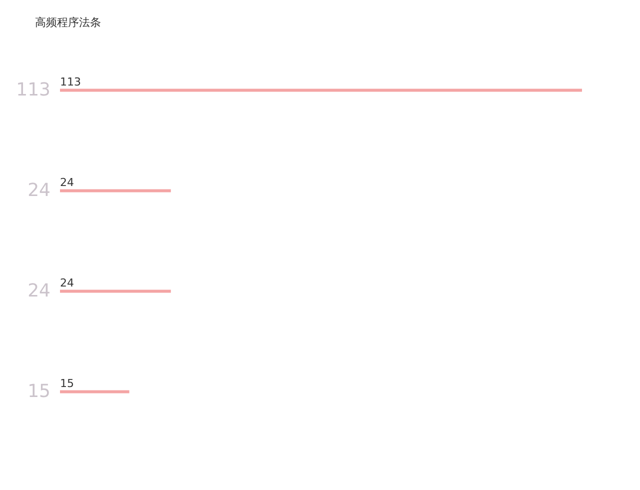 The height and width of the screenshot is (490, 640). Describe the element at coordinates (70, 81) in the screenshot. I see `y-tick-label: 113` at that location.